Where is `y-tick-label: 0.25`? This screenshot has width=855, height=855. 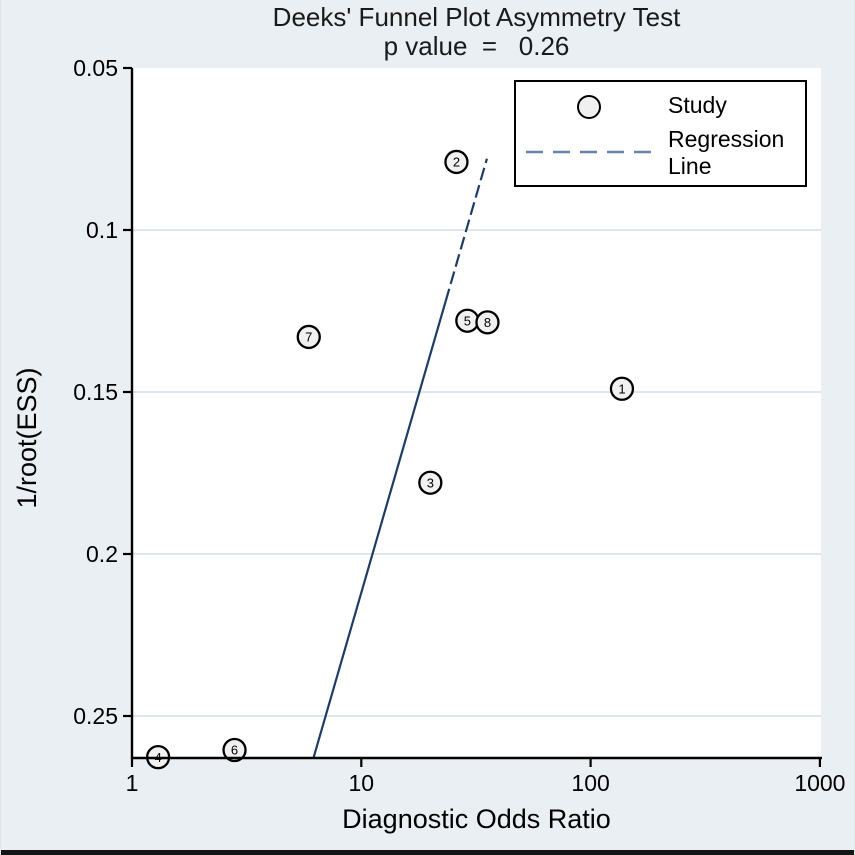
y-tick-label: 0.25 is located at coordinates (95, 716).